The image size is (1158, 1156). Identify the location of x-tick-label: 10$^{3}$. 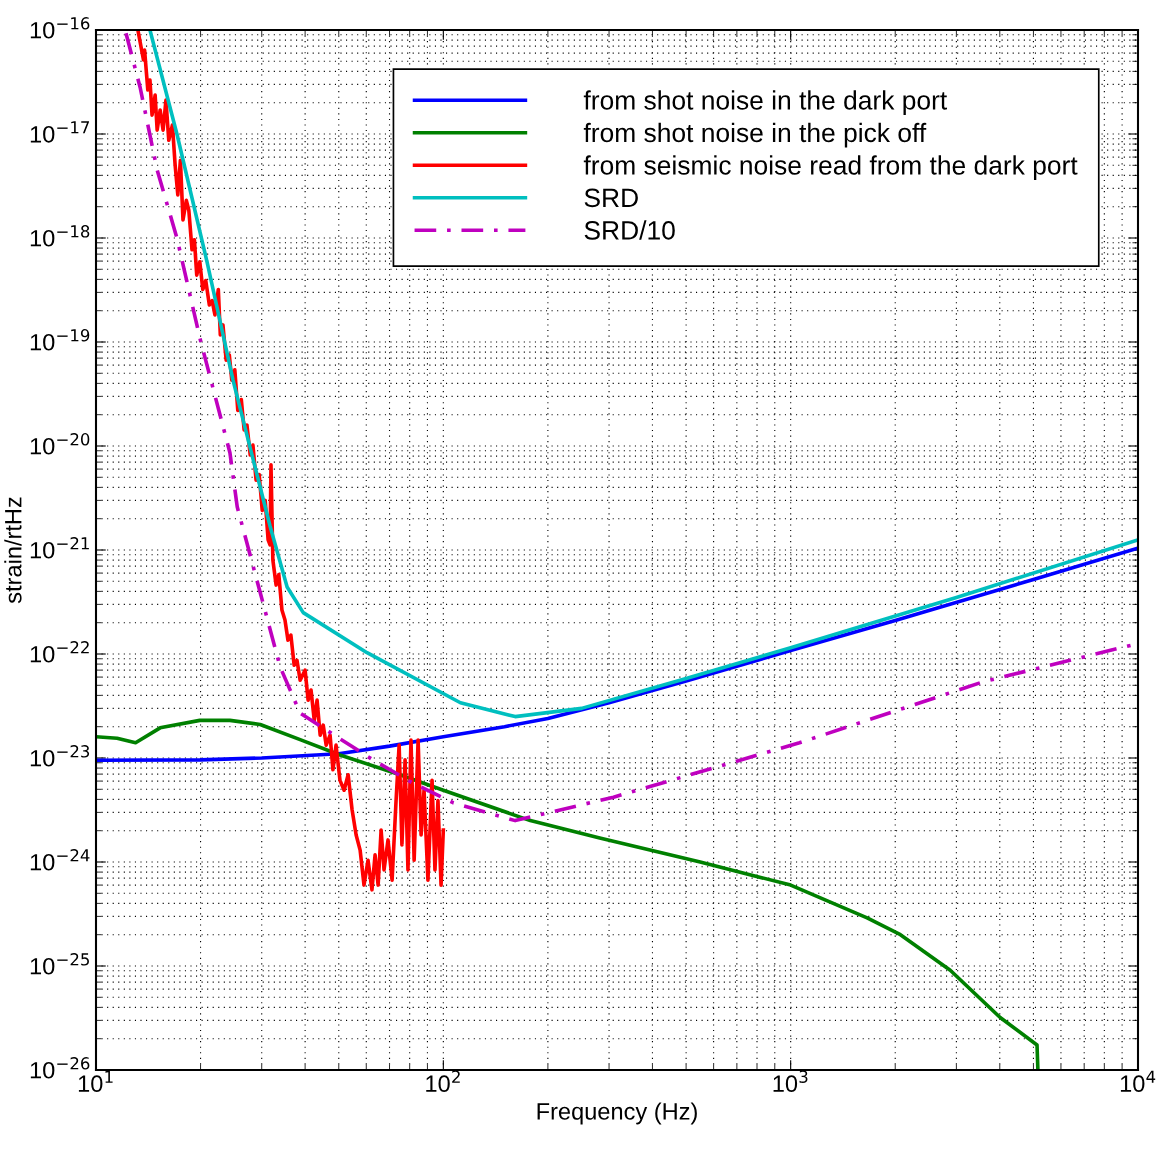
(790, 1081).